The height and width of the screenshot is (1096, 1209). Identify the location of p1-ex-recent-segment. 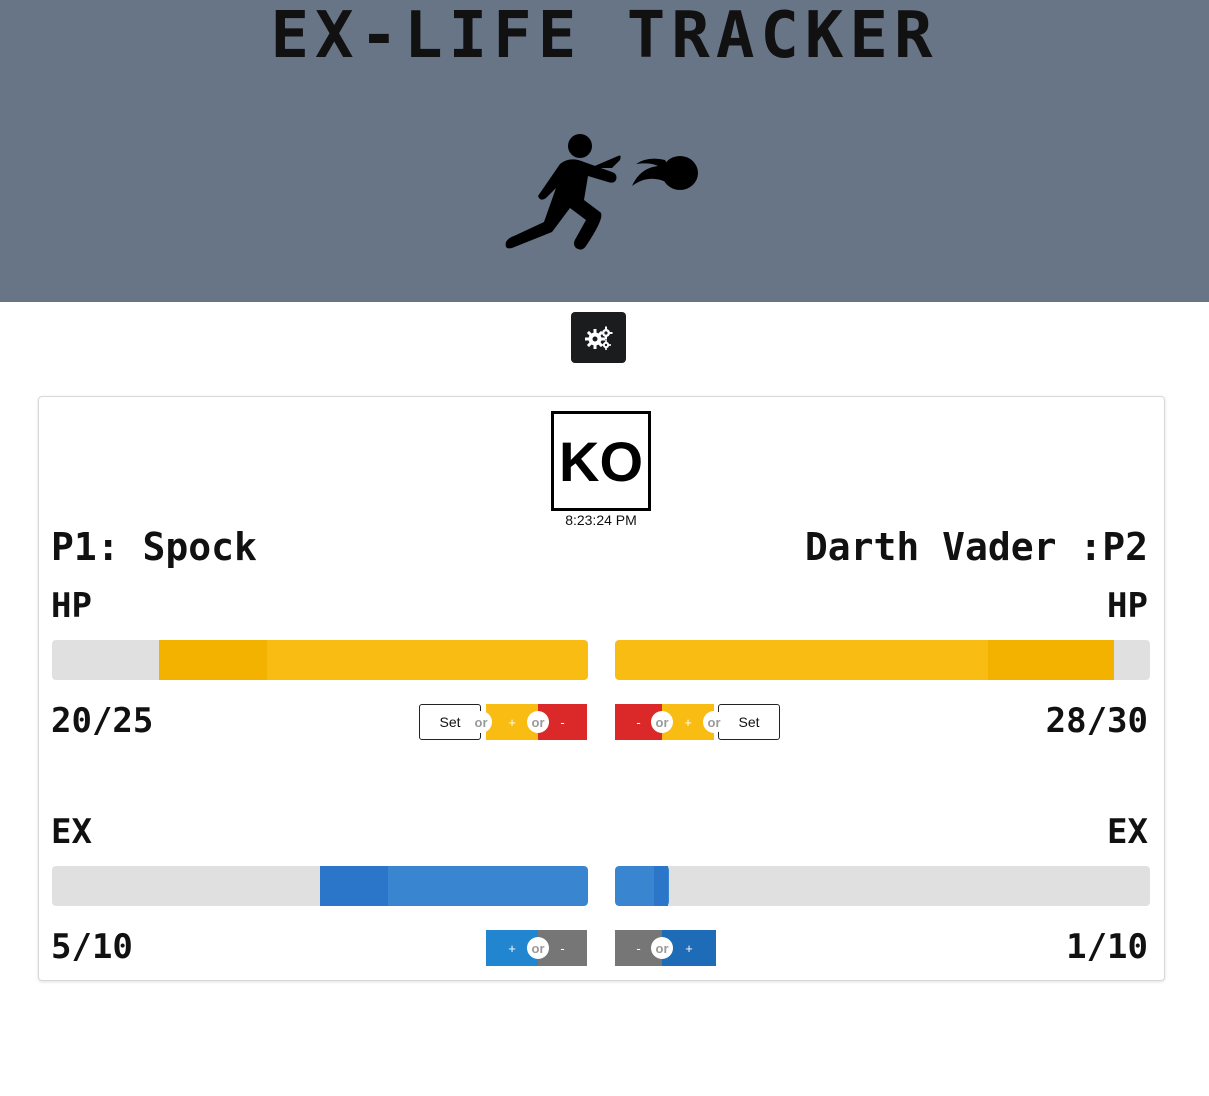
(354, 886).